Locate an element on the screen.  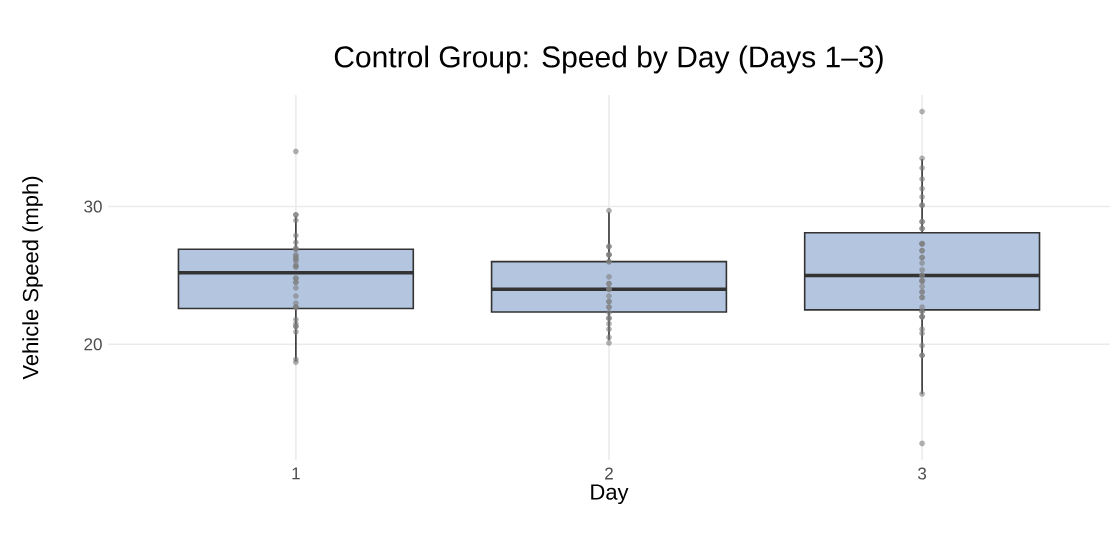
chart-title: Control Group: Speed by Day (Days 1–3) is located at coordinates (608, 59).